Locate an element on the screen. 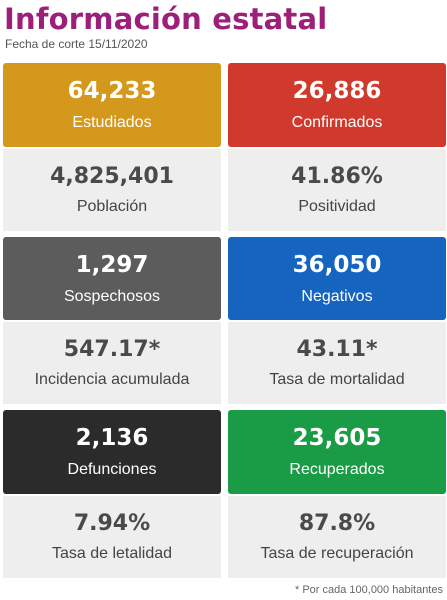  estudiados-value: 64,233 is located at coordinates (112, 91).